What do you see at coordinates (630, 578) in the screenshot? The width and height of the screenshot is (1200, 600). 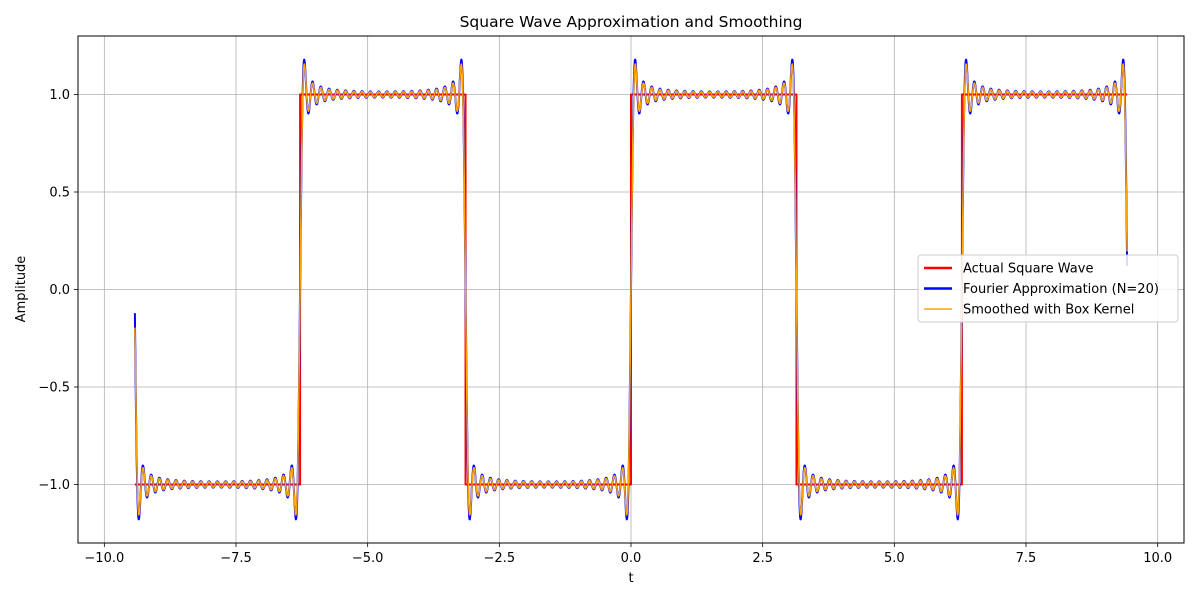 I see `x-axis-label: t` at bounding box center [630, 578].